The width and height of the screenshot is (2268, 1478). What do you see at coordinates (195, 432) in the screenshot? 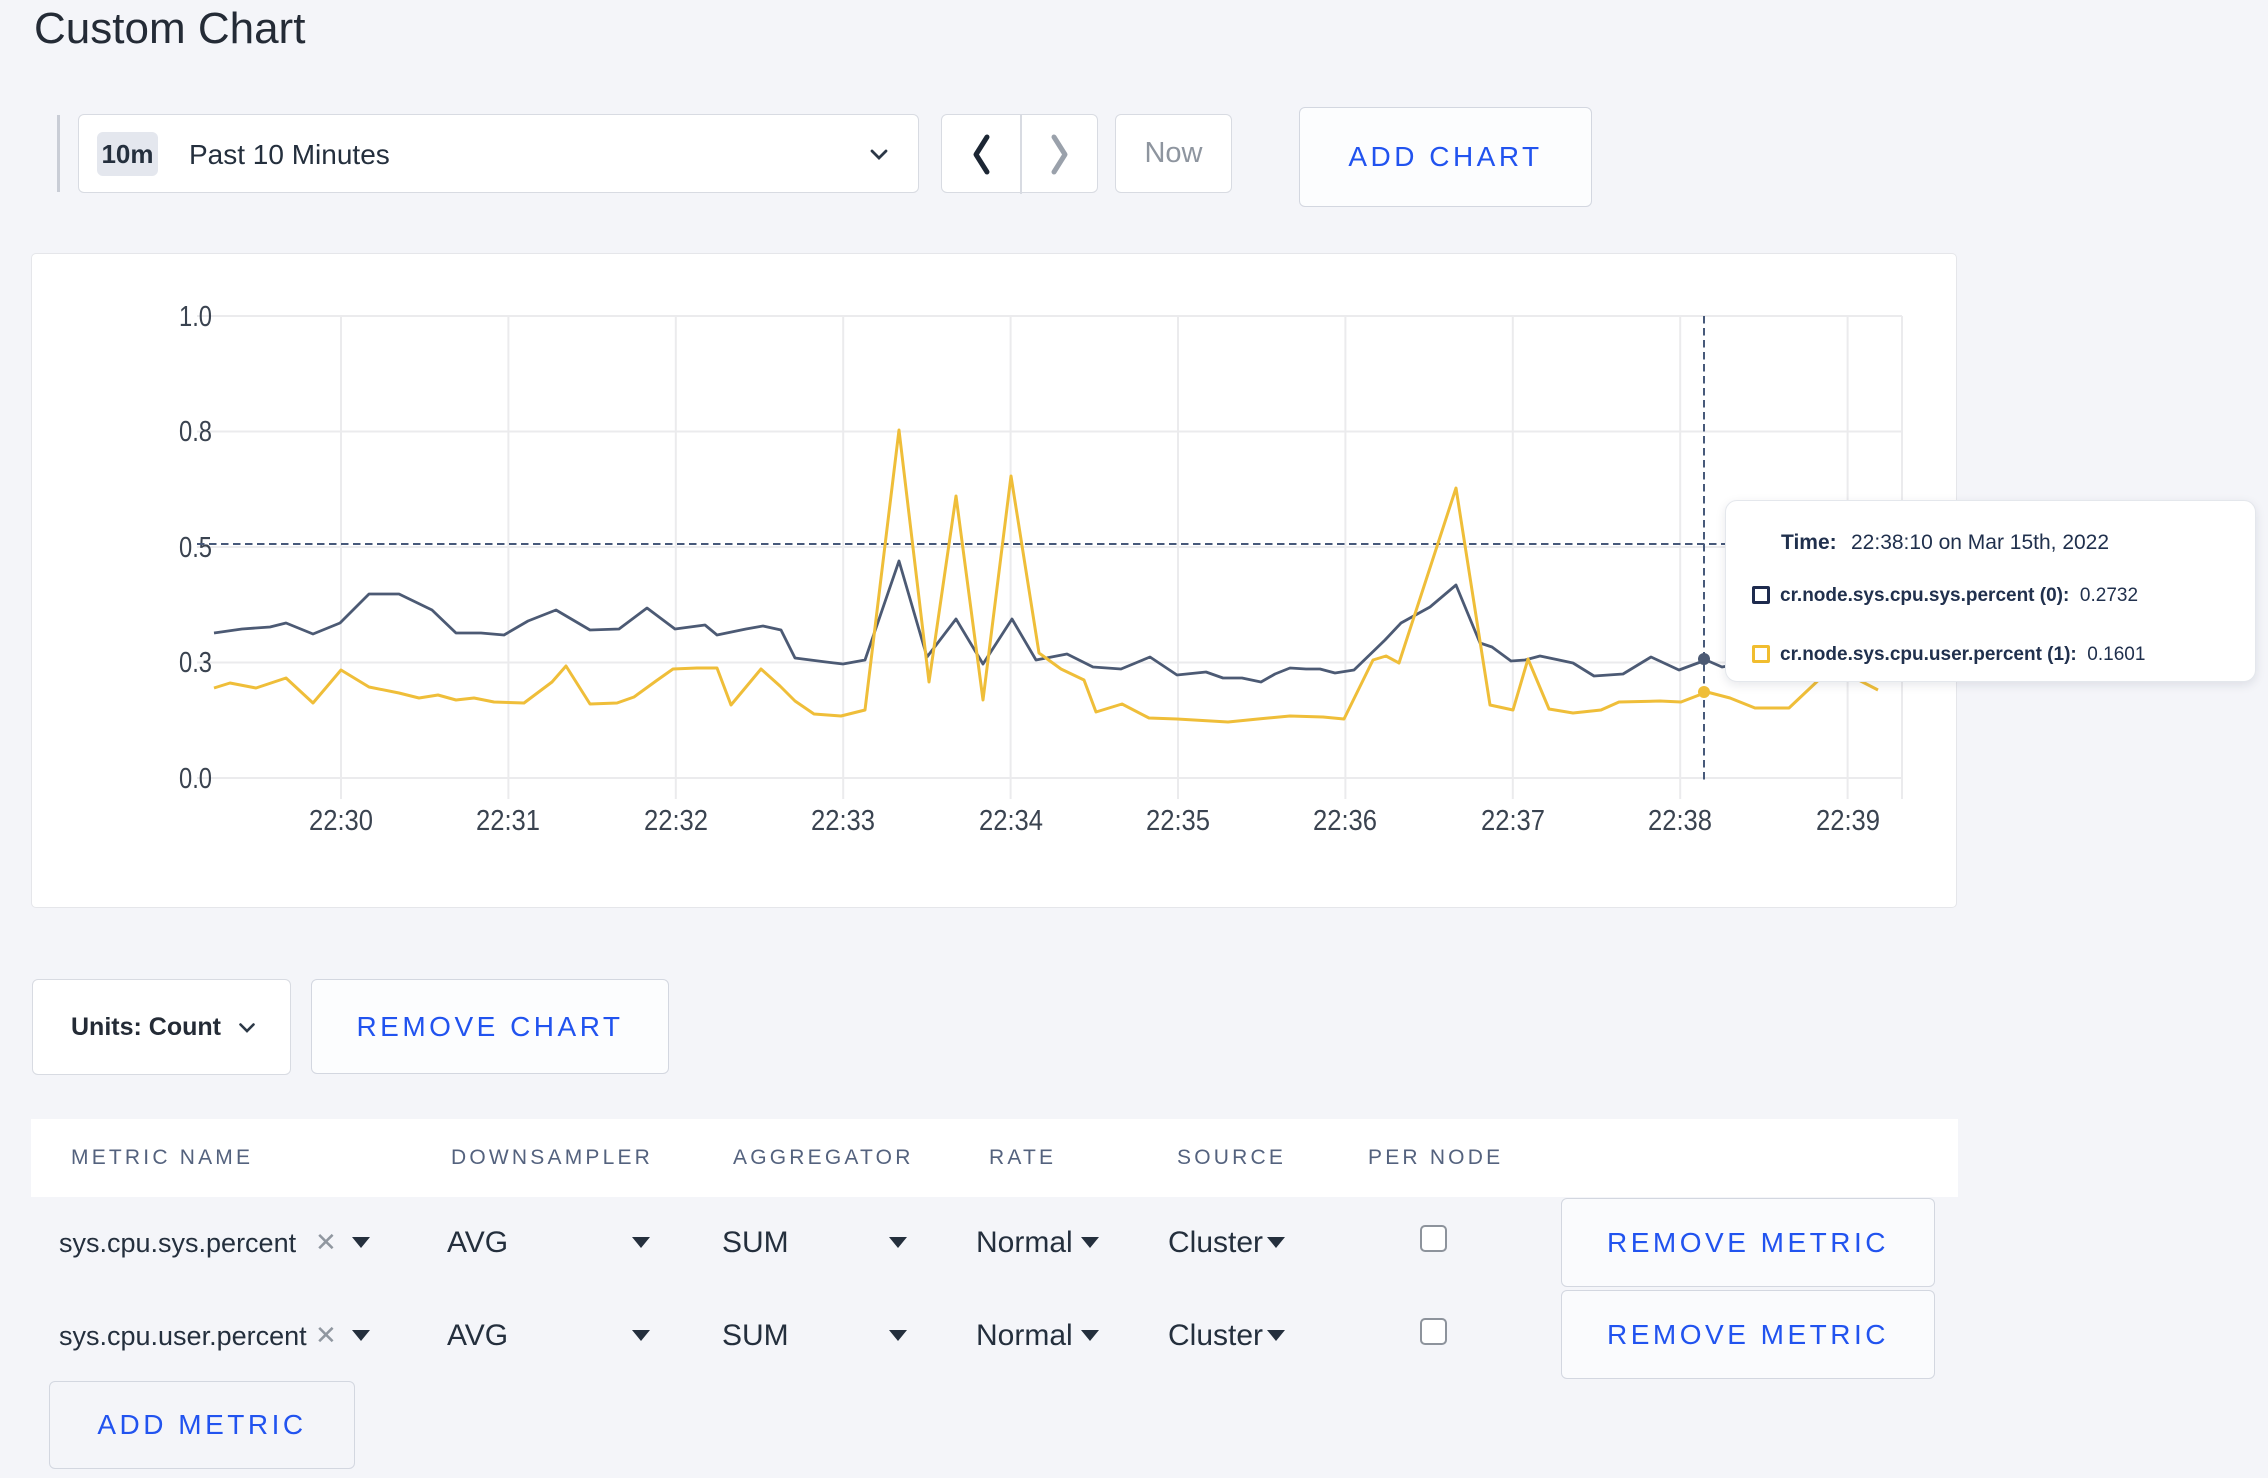
I see `svg-text: 0.8` at bounding box center [195, 432].